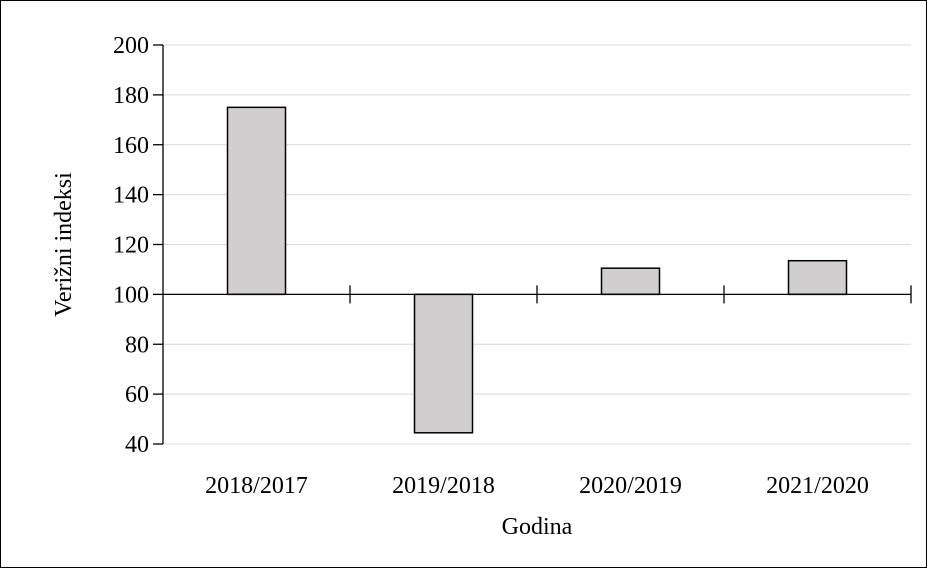 This screenshot has width=927, height=568. What do you see at coordinates (630, 486) in the screenshot?
I see `category-label: 2020/2019` at bounding box center [630, 486].